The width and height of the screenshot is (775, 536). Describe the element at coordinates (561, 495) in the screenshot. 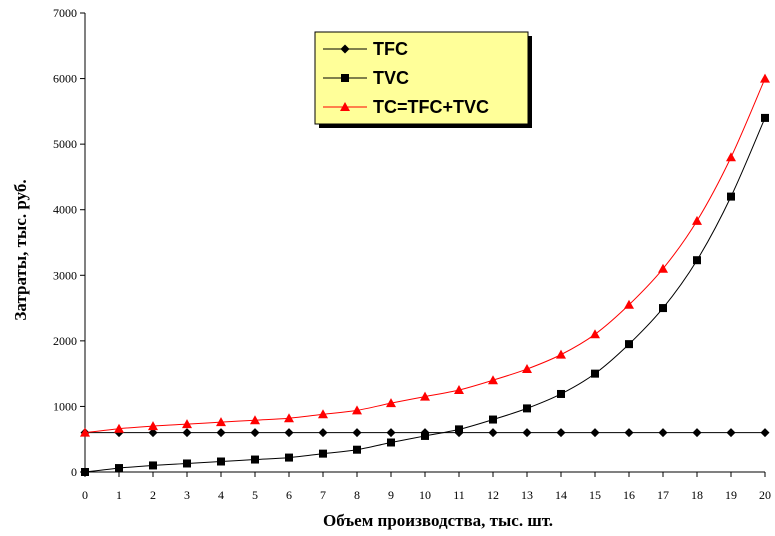

I see `x-tick-label: 14` at that location.